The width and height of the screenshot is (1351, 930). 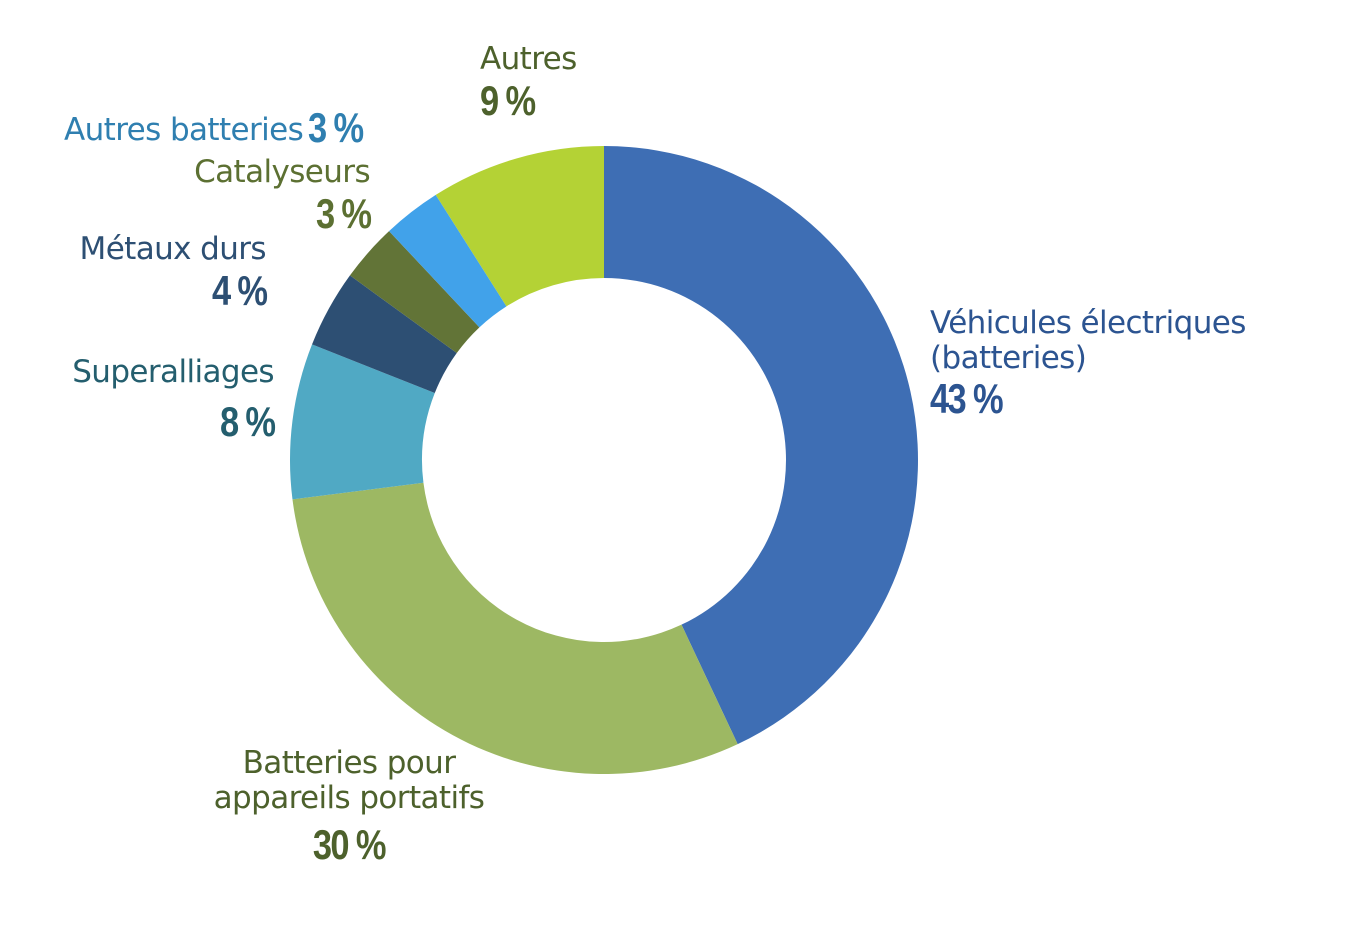 What do you see at coordinates (148, 399) in the screenshot?
I see `label-superalloys: Superalliages 8 %` at bounding box center [148, 399].